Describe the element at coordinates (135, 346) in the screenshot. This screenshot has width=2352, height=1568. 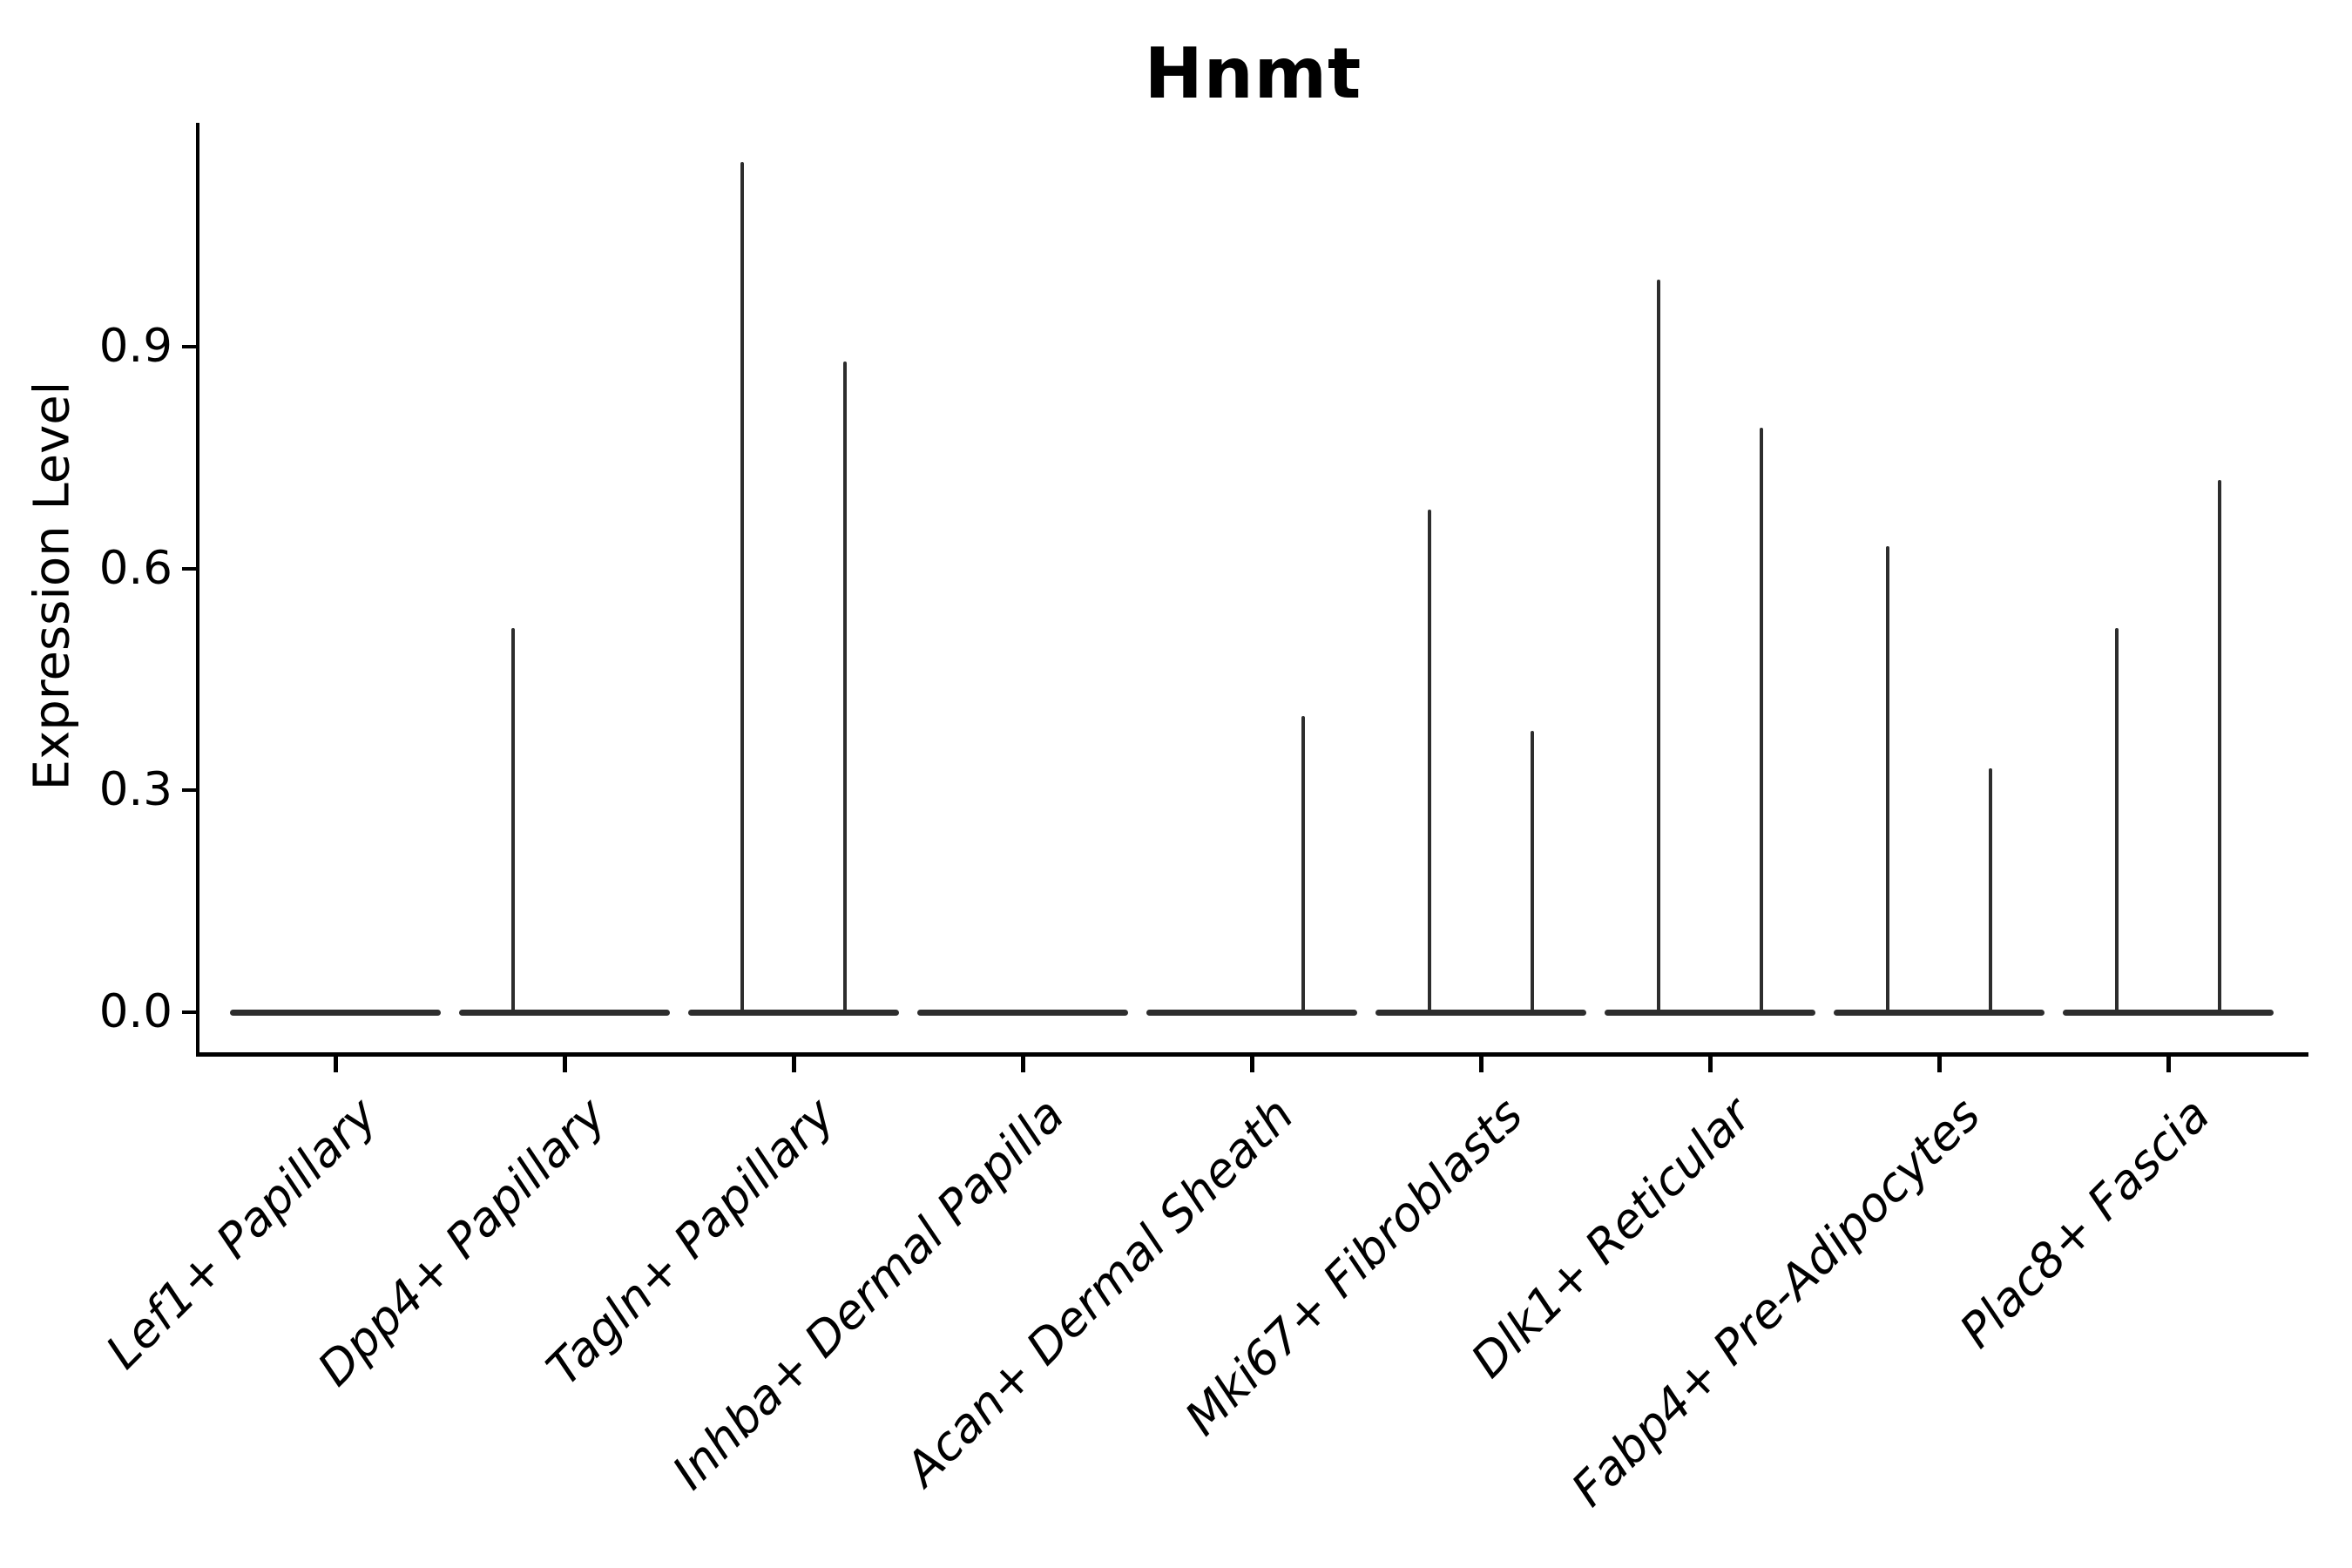
I see `y-tick-label: 0.9` at that location.